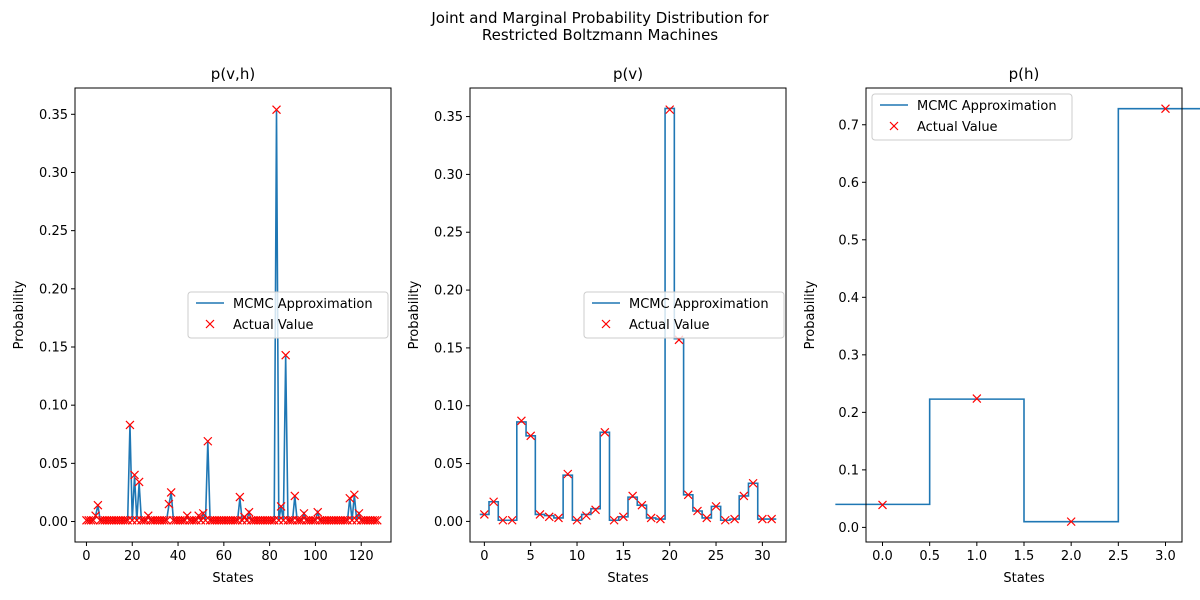 This screenshot has height=600, width=1200. I want to click on x-tick-label: 10, so click(577, 556).